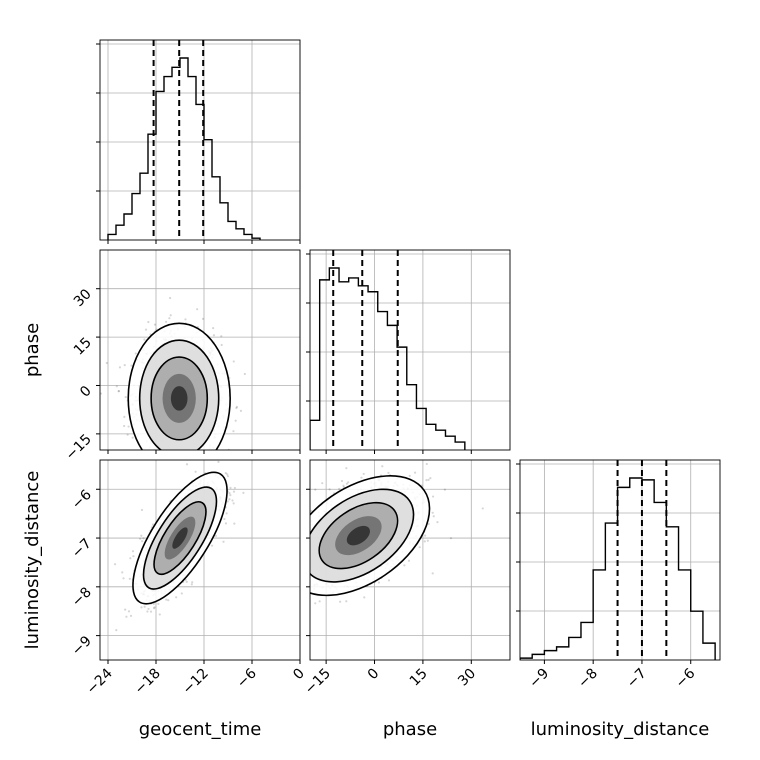 The image size is (760, 760). I want to click on xlabel-luminosity-distance: luminosity_distance, so click(620, 729).